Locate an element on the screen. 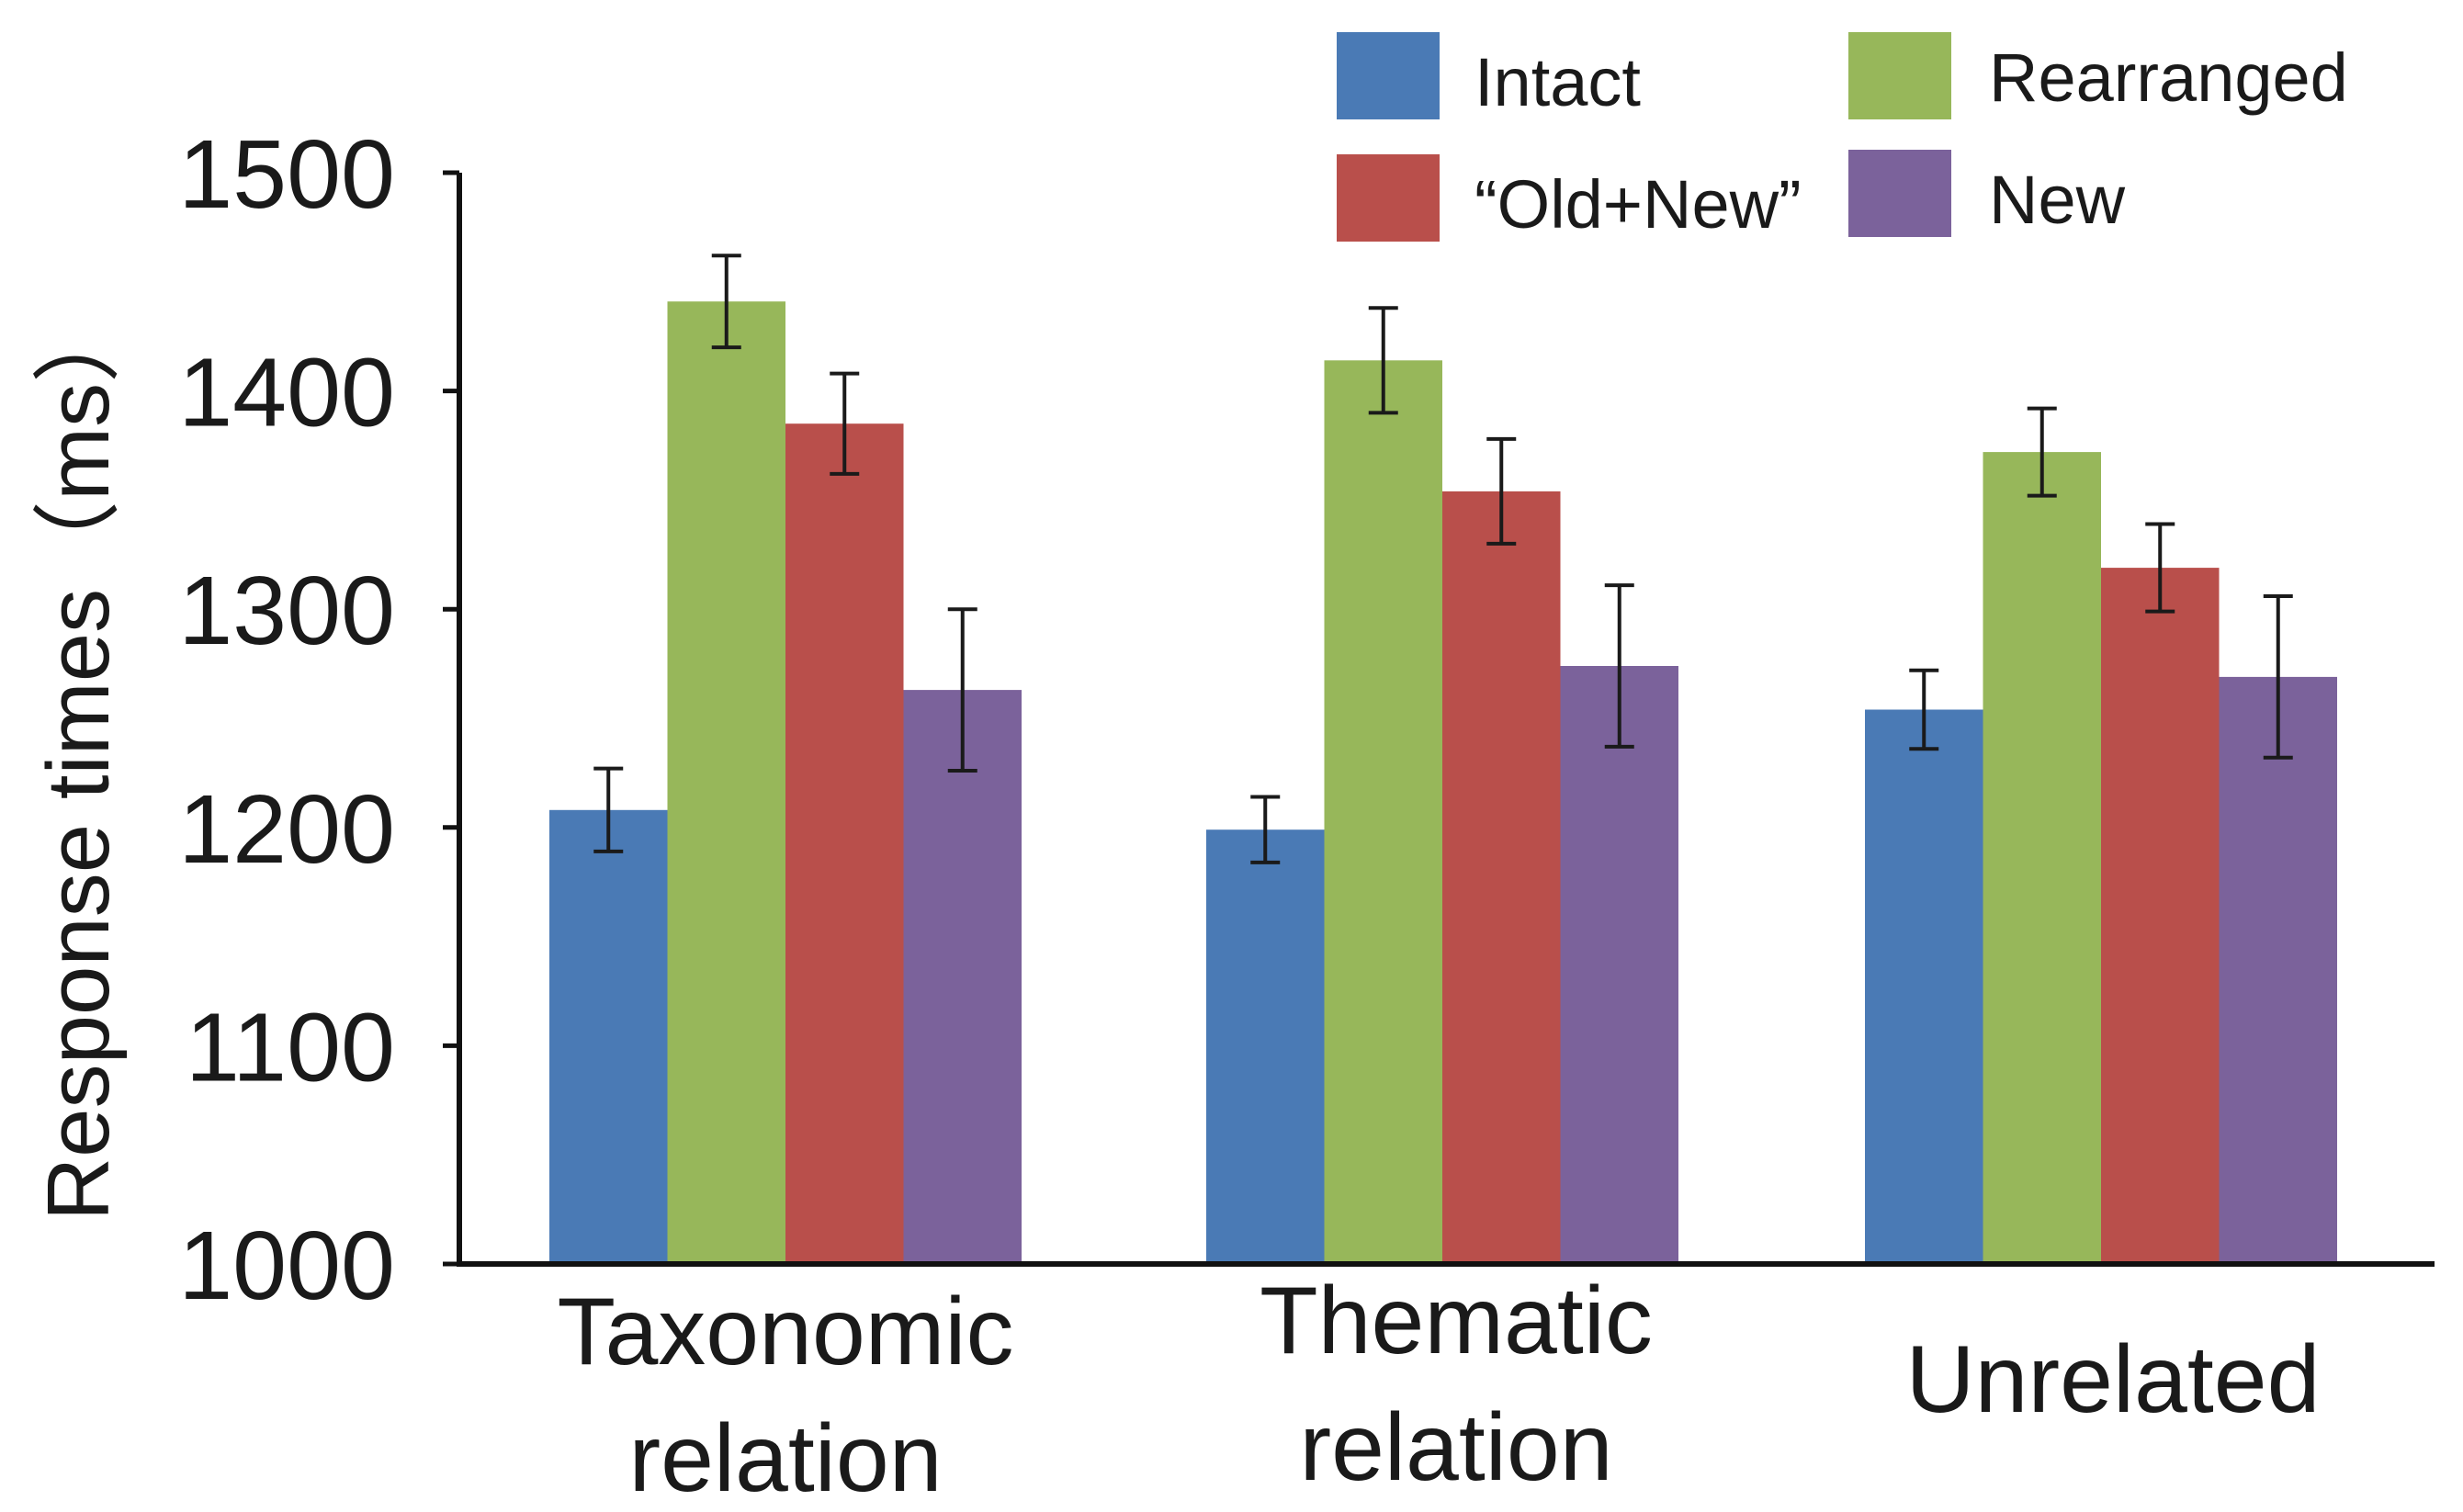  legend-item-new: New is located at coordinates (1987, 194).